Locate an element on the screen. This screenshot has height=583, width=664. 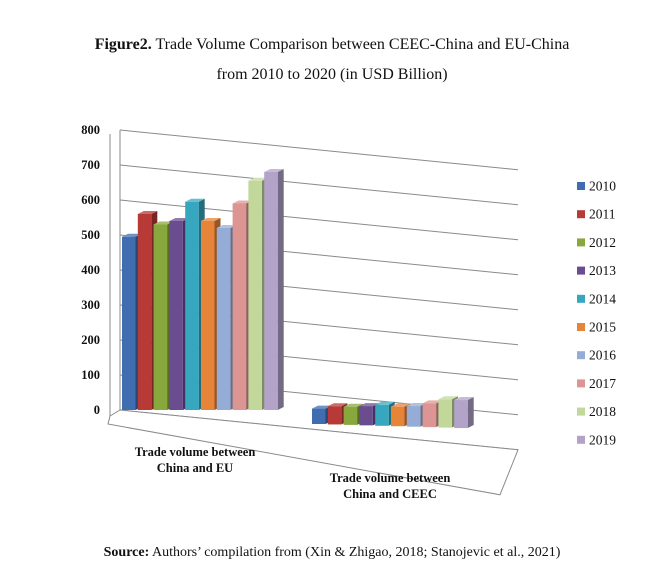
legend-swatch-2010 is located at coordinates (581, 186).